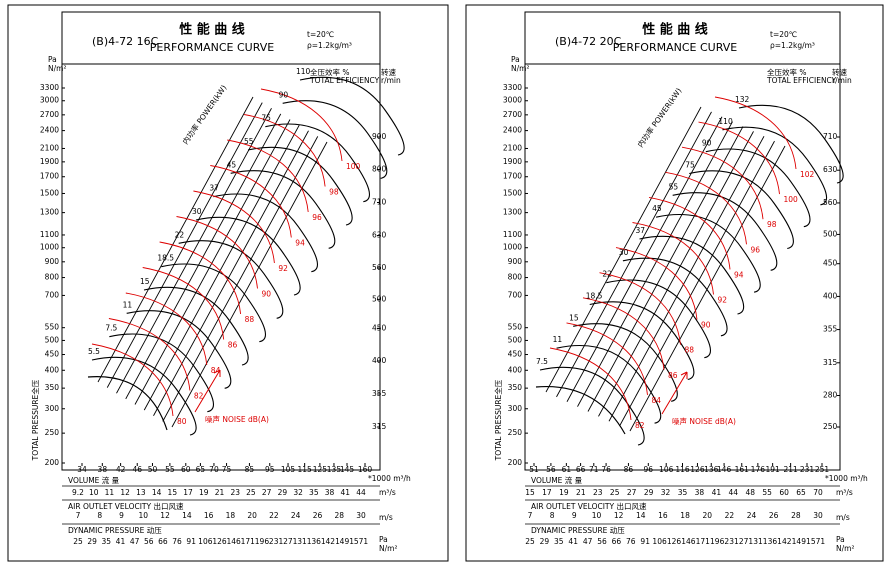 The width and height of the screenshot is (885, 567). What do you see at coordinates (353, 166) in the screenshot?
I see `noise-value: 100` at bounding box center [353, 166].